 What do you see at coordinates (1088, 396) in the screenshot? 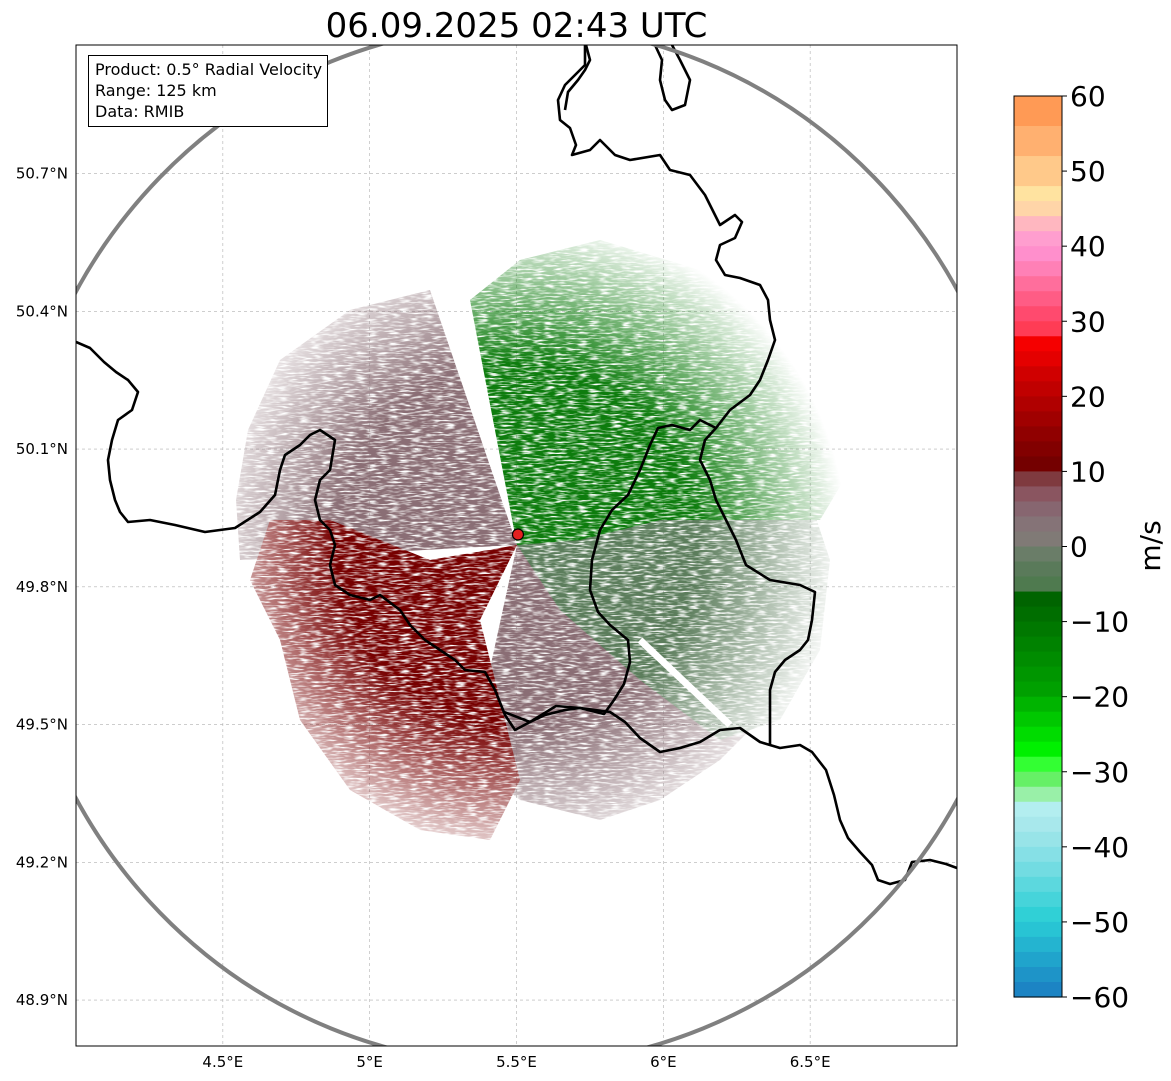
I see `colorbar-tick-label: 20` at bounding box center [1088, 396].